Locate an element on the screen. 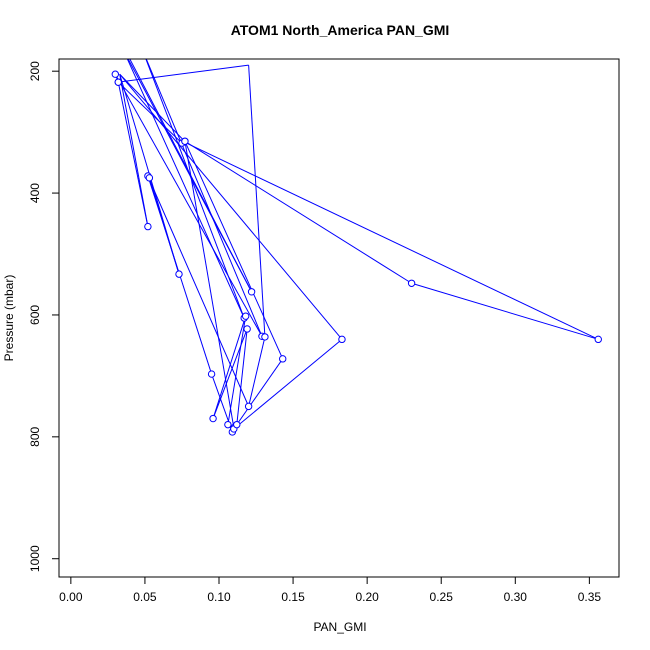 The image size is (650, 650). y-tick-label: 200 is located at coordinates (35, 71).